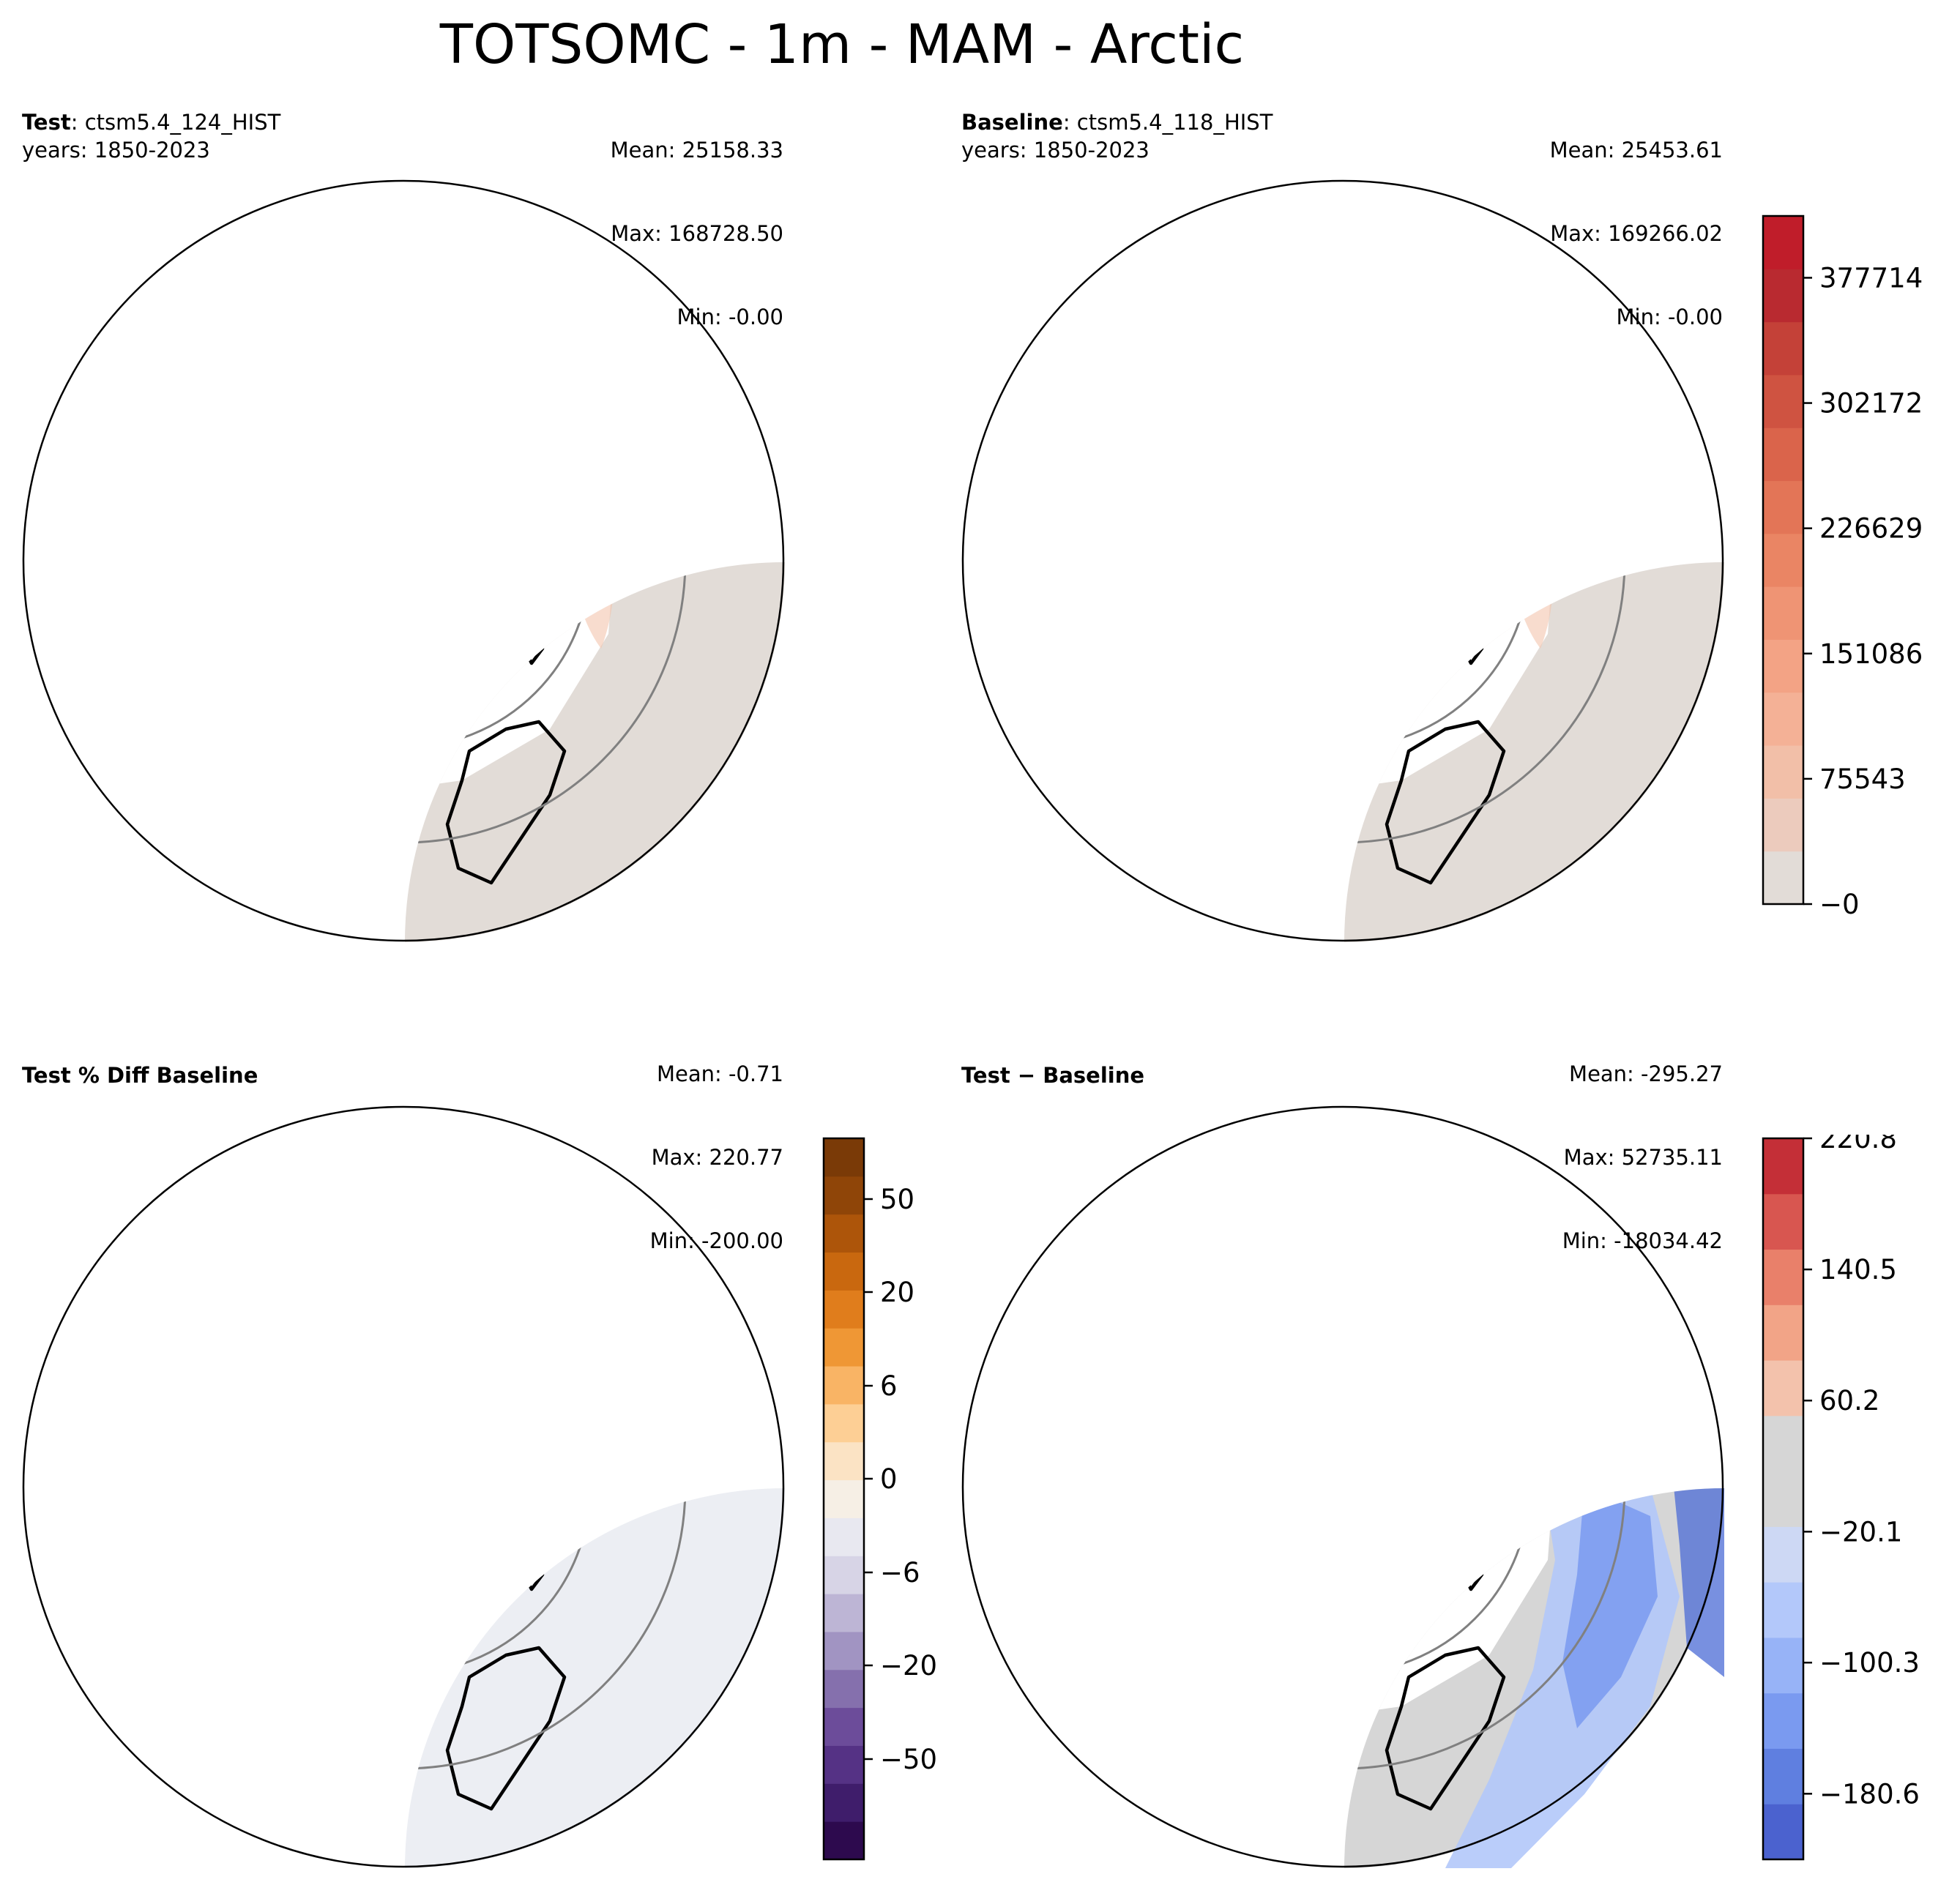 The image size is (1960, 1885). I want to click on pct-colorbar: 50 20 6 0 −6 −20 −50, so click(879, 1499).